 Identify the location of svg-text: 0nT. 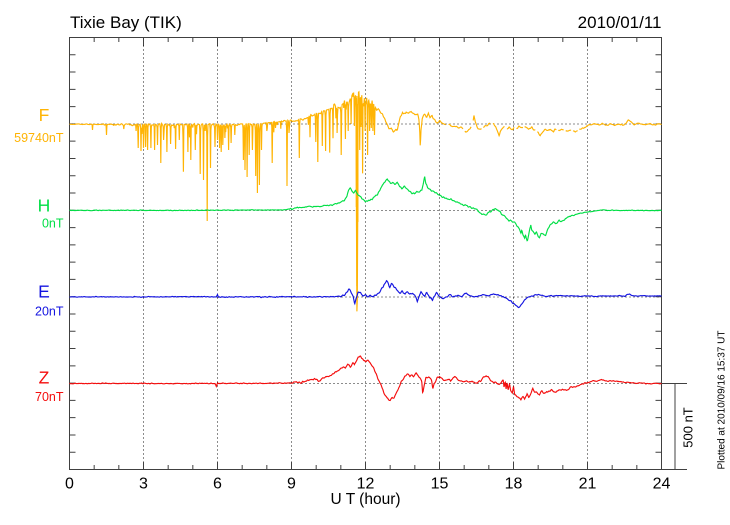
(53, 224).